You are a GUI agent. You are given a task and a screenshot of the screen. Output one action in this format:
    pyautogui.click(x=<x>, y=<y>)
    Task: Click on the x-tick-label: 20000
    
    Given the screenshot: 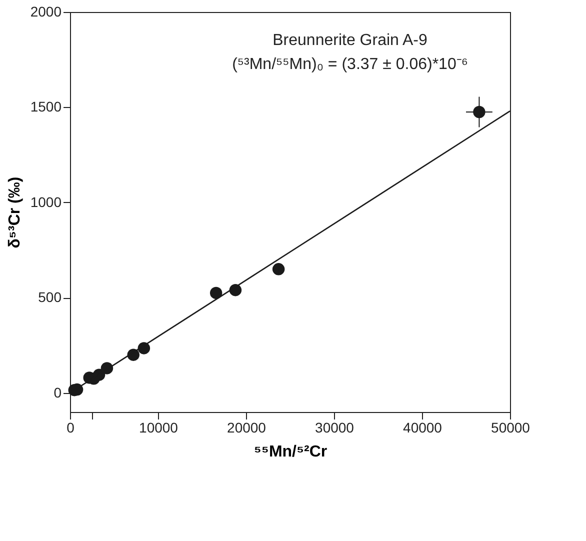 What is the action you would take?
    pyautogui.click(x=246, y=428)
    